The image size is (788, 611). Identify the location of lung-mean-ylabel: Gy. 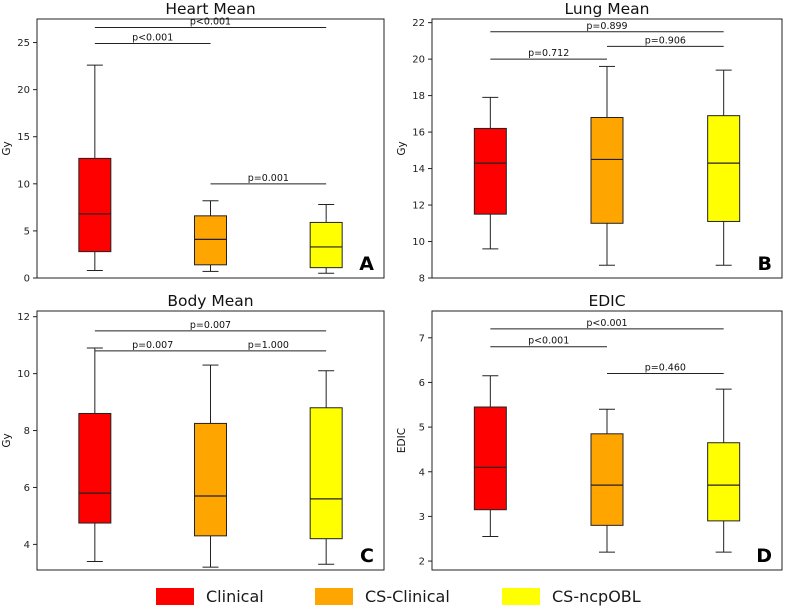
(402, 148).